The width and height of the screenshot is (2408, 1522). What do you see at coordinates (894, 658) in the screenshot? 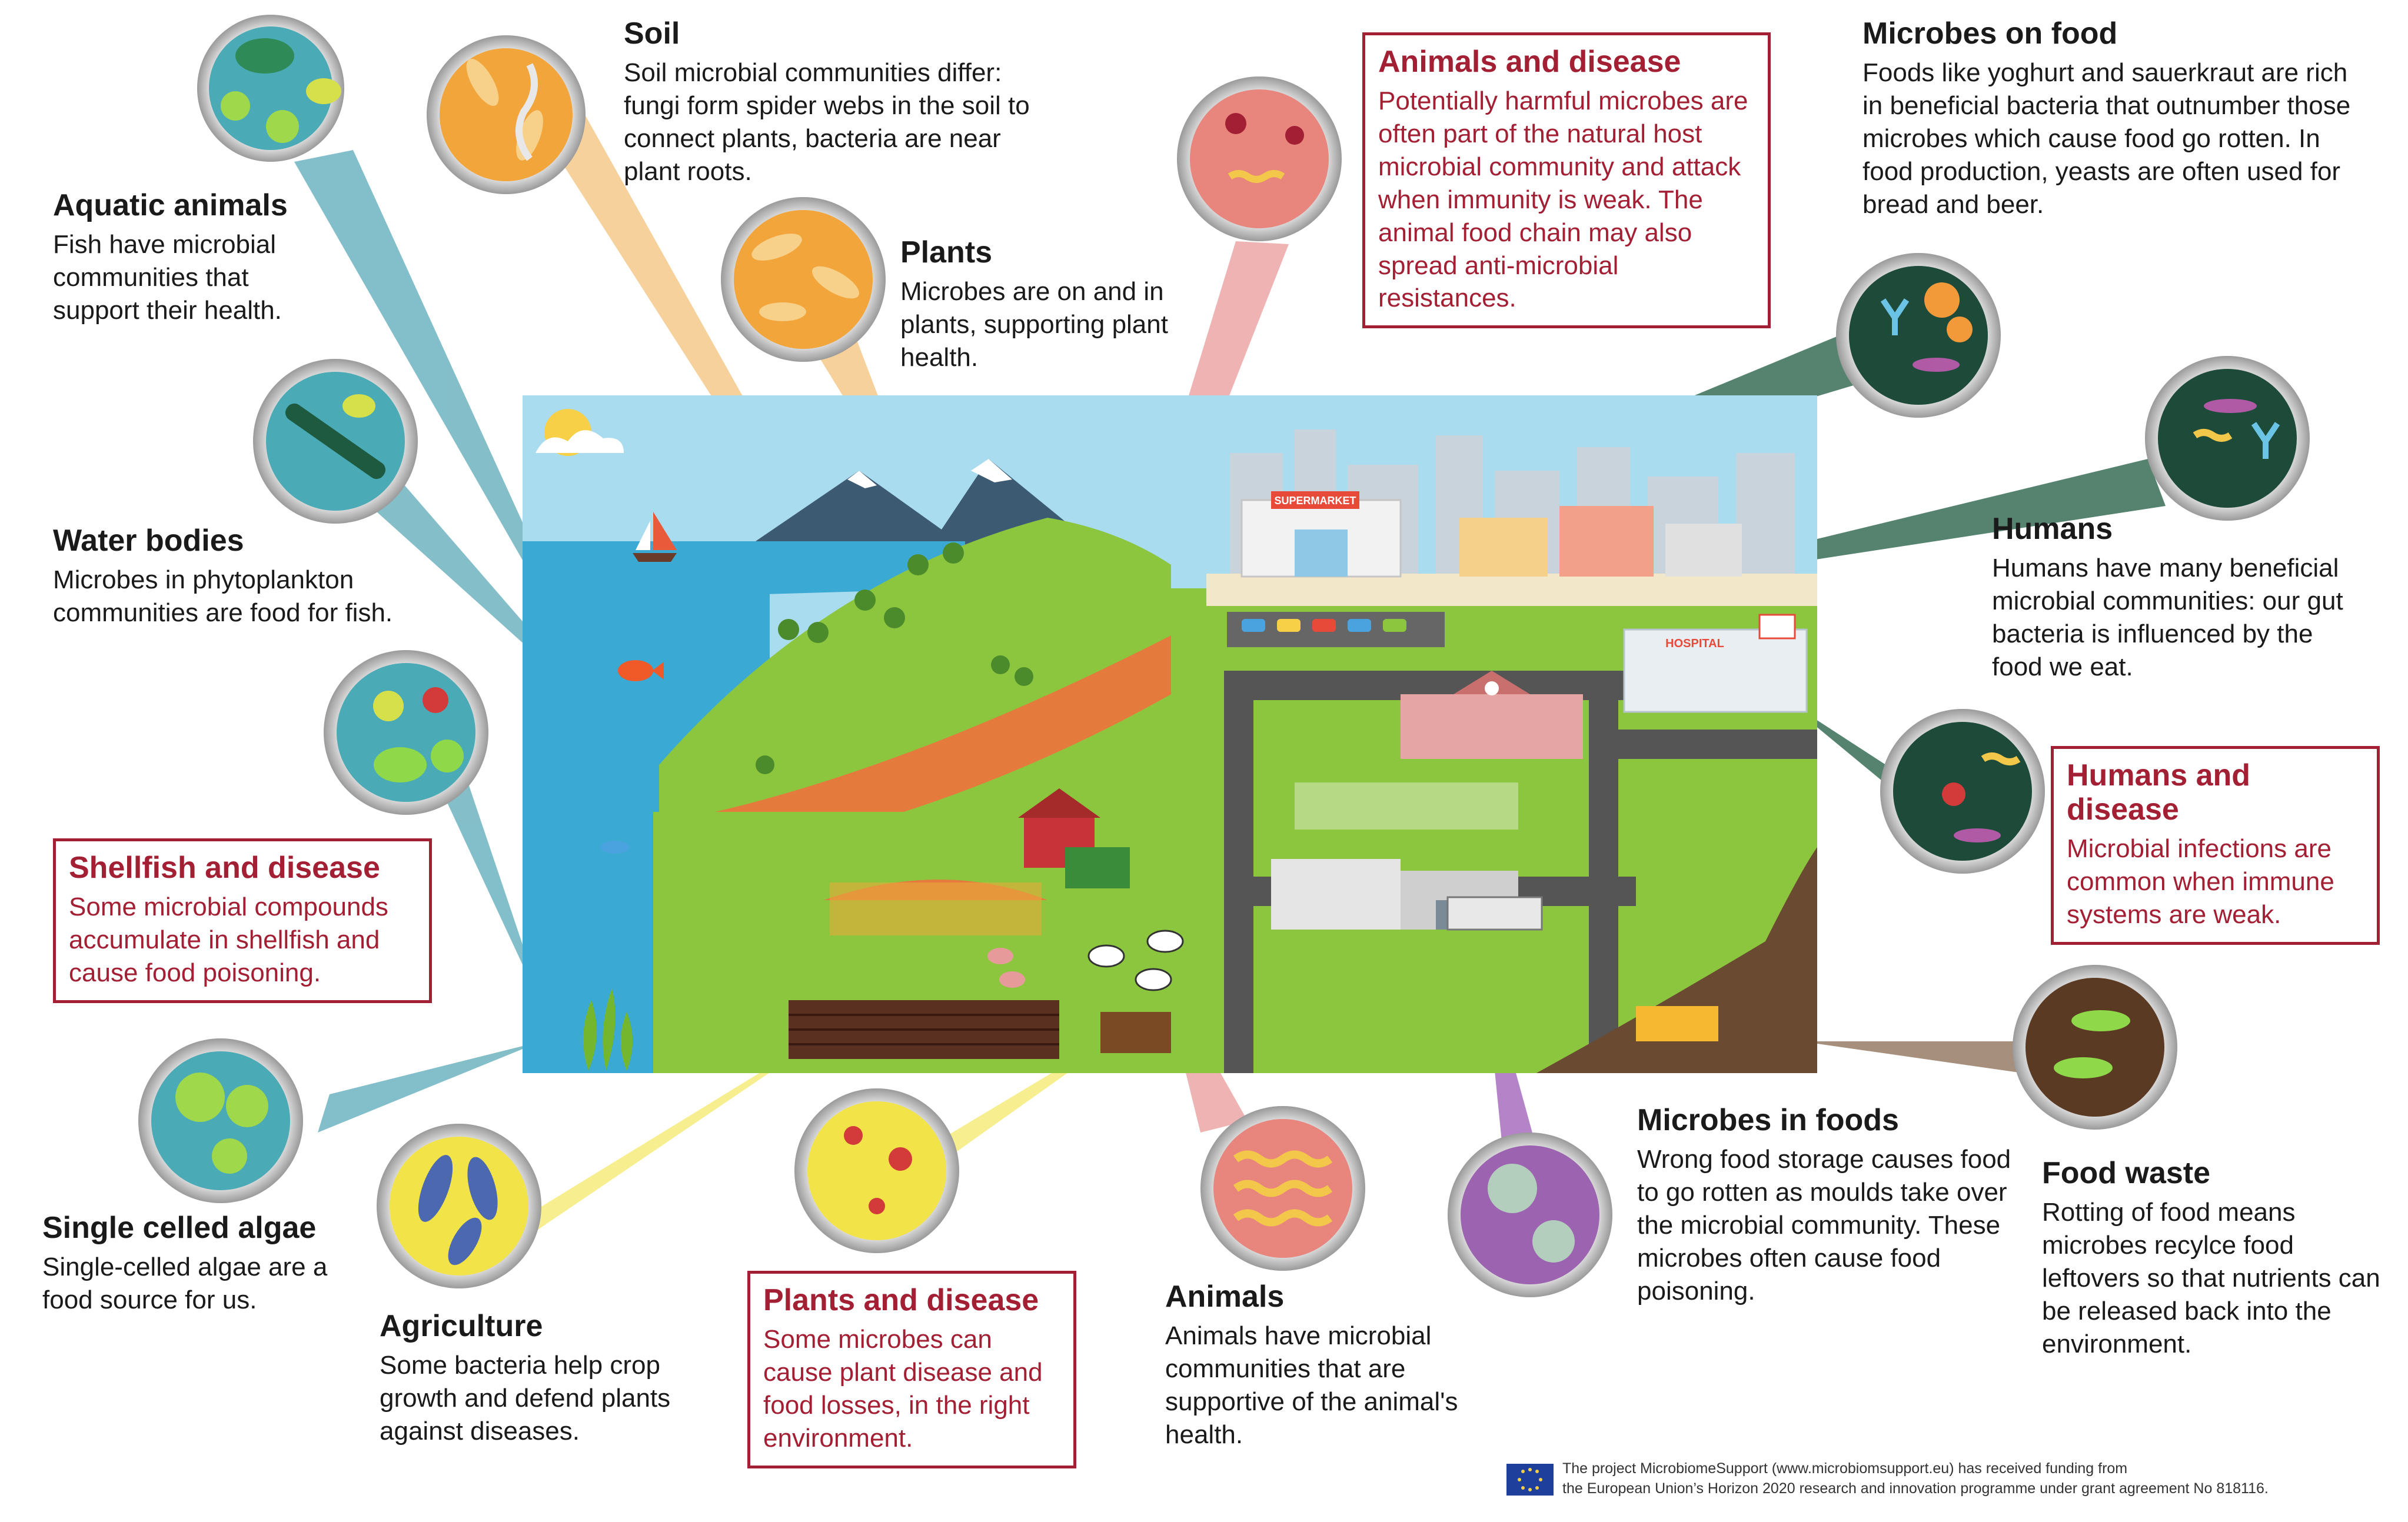
I see `trees` at bounding box center [894, 658].